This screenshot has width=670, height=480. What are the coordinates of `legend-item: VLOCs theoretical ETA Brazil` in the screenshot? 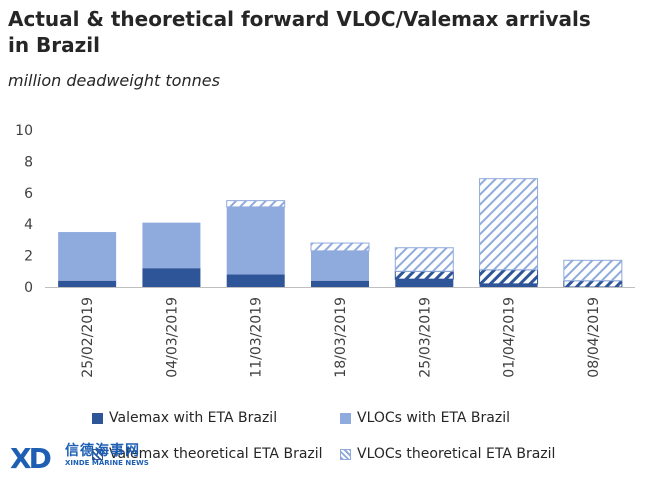 It's located at (447, 454).